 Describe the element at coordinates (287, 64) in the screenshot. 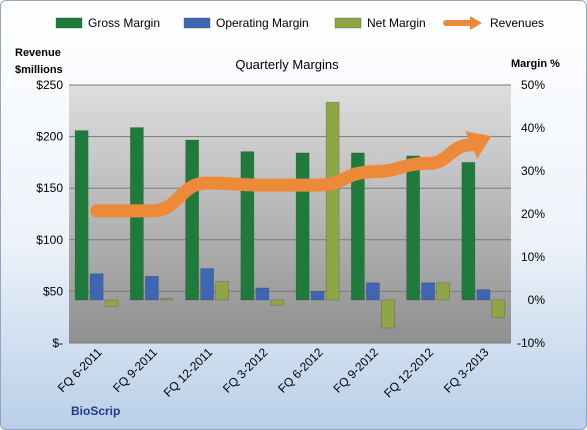

I see `chart-title: Quarterly Margins` at that location.